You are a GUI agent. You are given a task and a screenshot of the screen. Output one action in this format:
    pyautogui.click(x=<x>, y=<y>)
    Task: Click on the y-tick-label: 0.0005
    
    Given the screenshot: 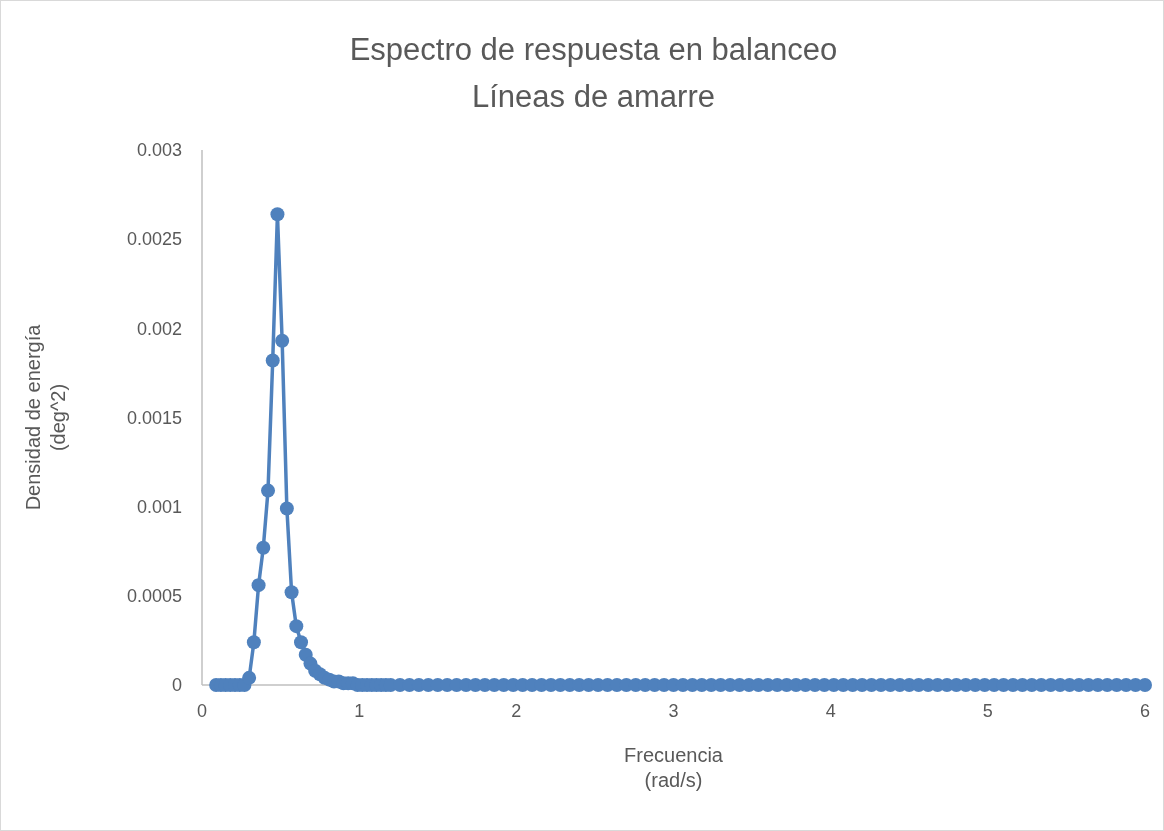 What is the action you would take?
    pyautogui.click(x=154, y=596)
    